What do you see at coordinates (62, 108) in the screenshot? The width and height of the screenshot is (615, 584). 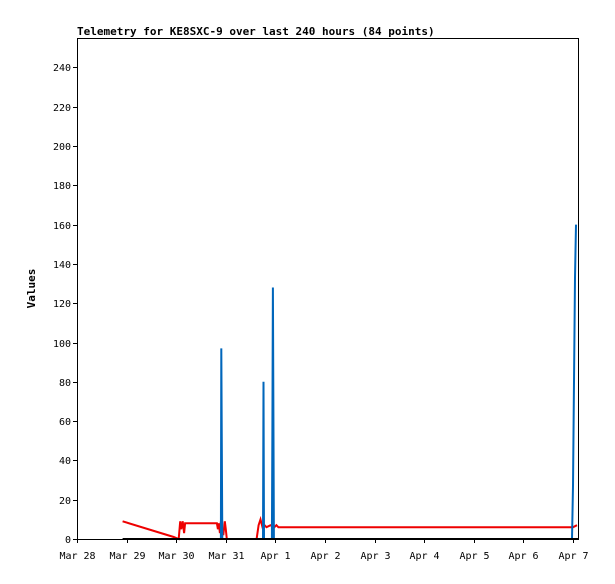 I see `y-tick-label: 220` at bounding box center [62, 108].